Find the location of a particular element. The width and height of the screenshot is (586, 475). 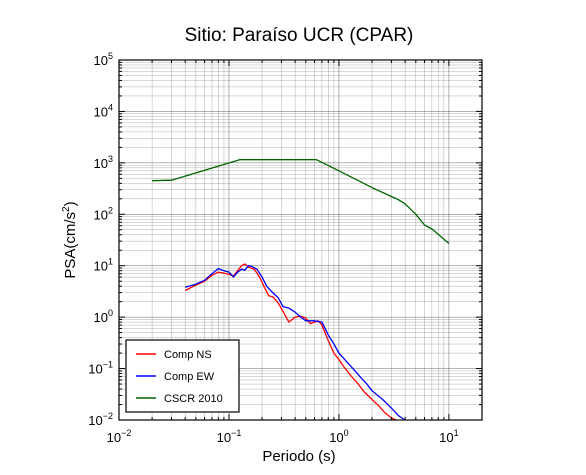

y-tick-label-exponent: −2 is located at coordinates (108, 416).